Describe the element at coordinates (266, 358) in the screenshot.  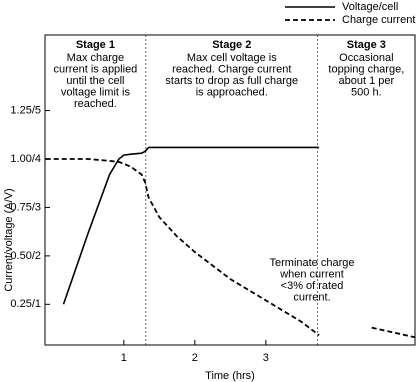
I see `x-tick-label: 3` at that location.